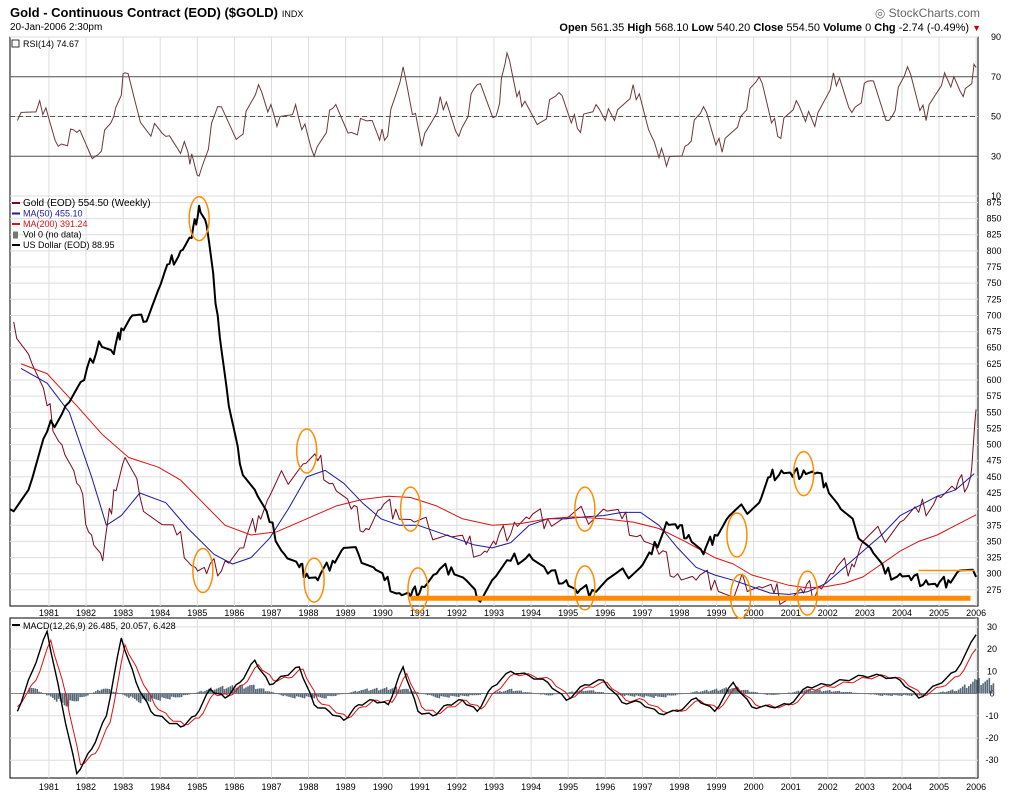 The image size is (1021, 803). I want to click on macd-y-tick-label: -30, so click(991, 760).